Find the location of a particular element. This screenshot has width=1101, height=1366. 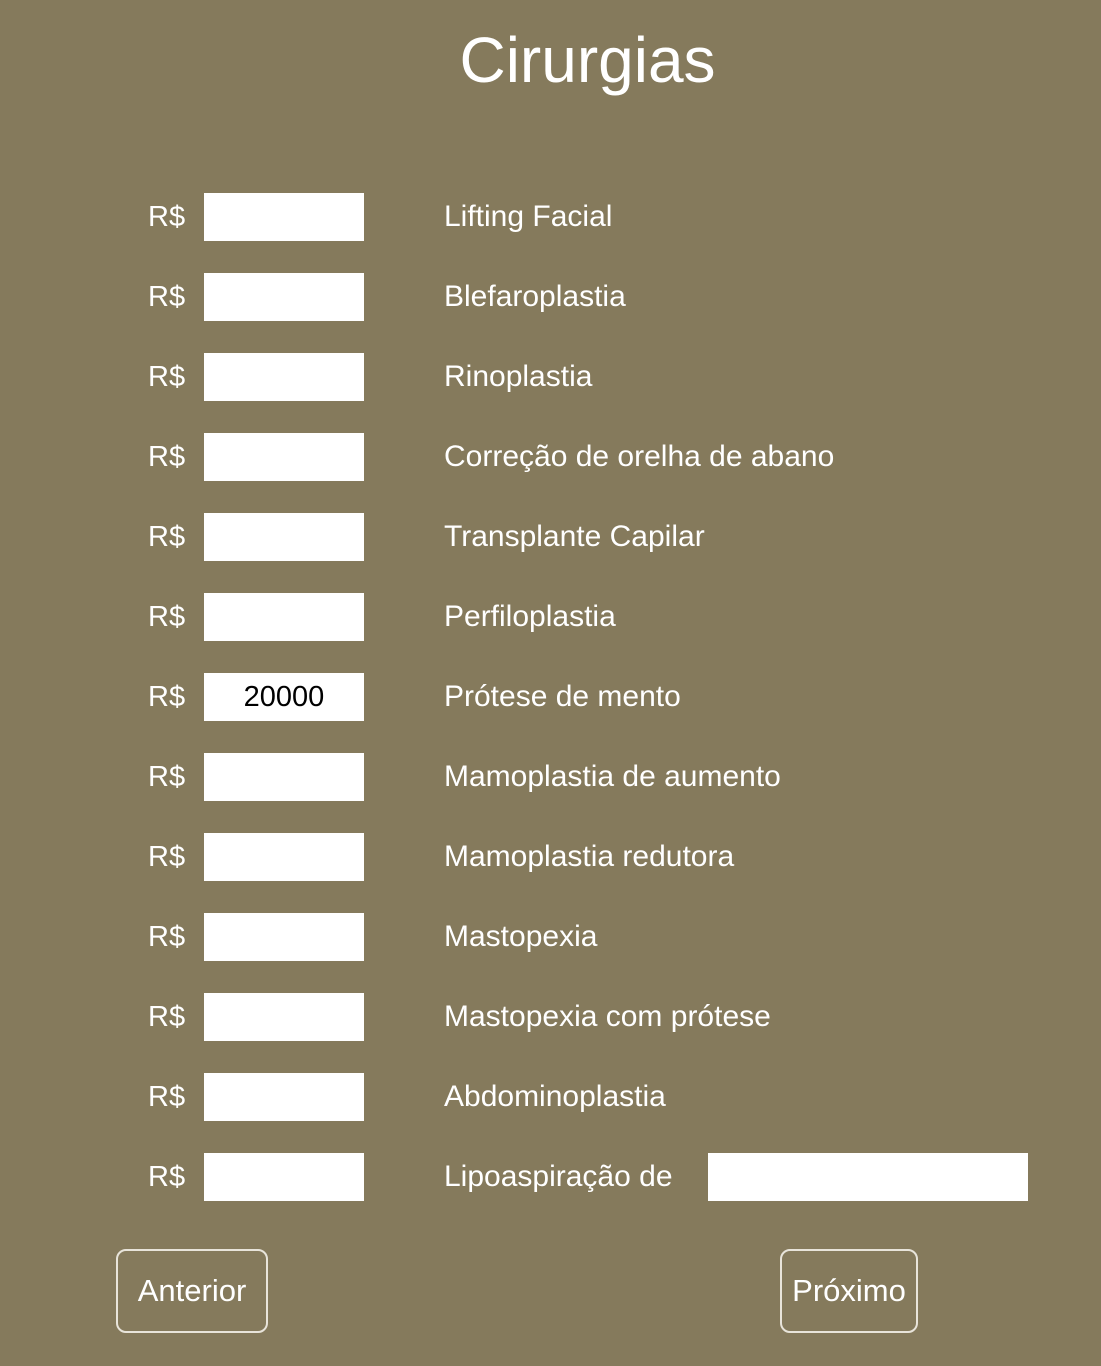

surgery-label: Mamoplastia de aumento is located at coordinates (612, 776).